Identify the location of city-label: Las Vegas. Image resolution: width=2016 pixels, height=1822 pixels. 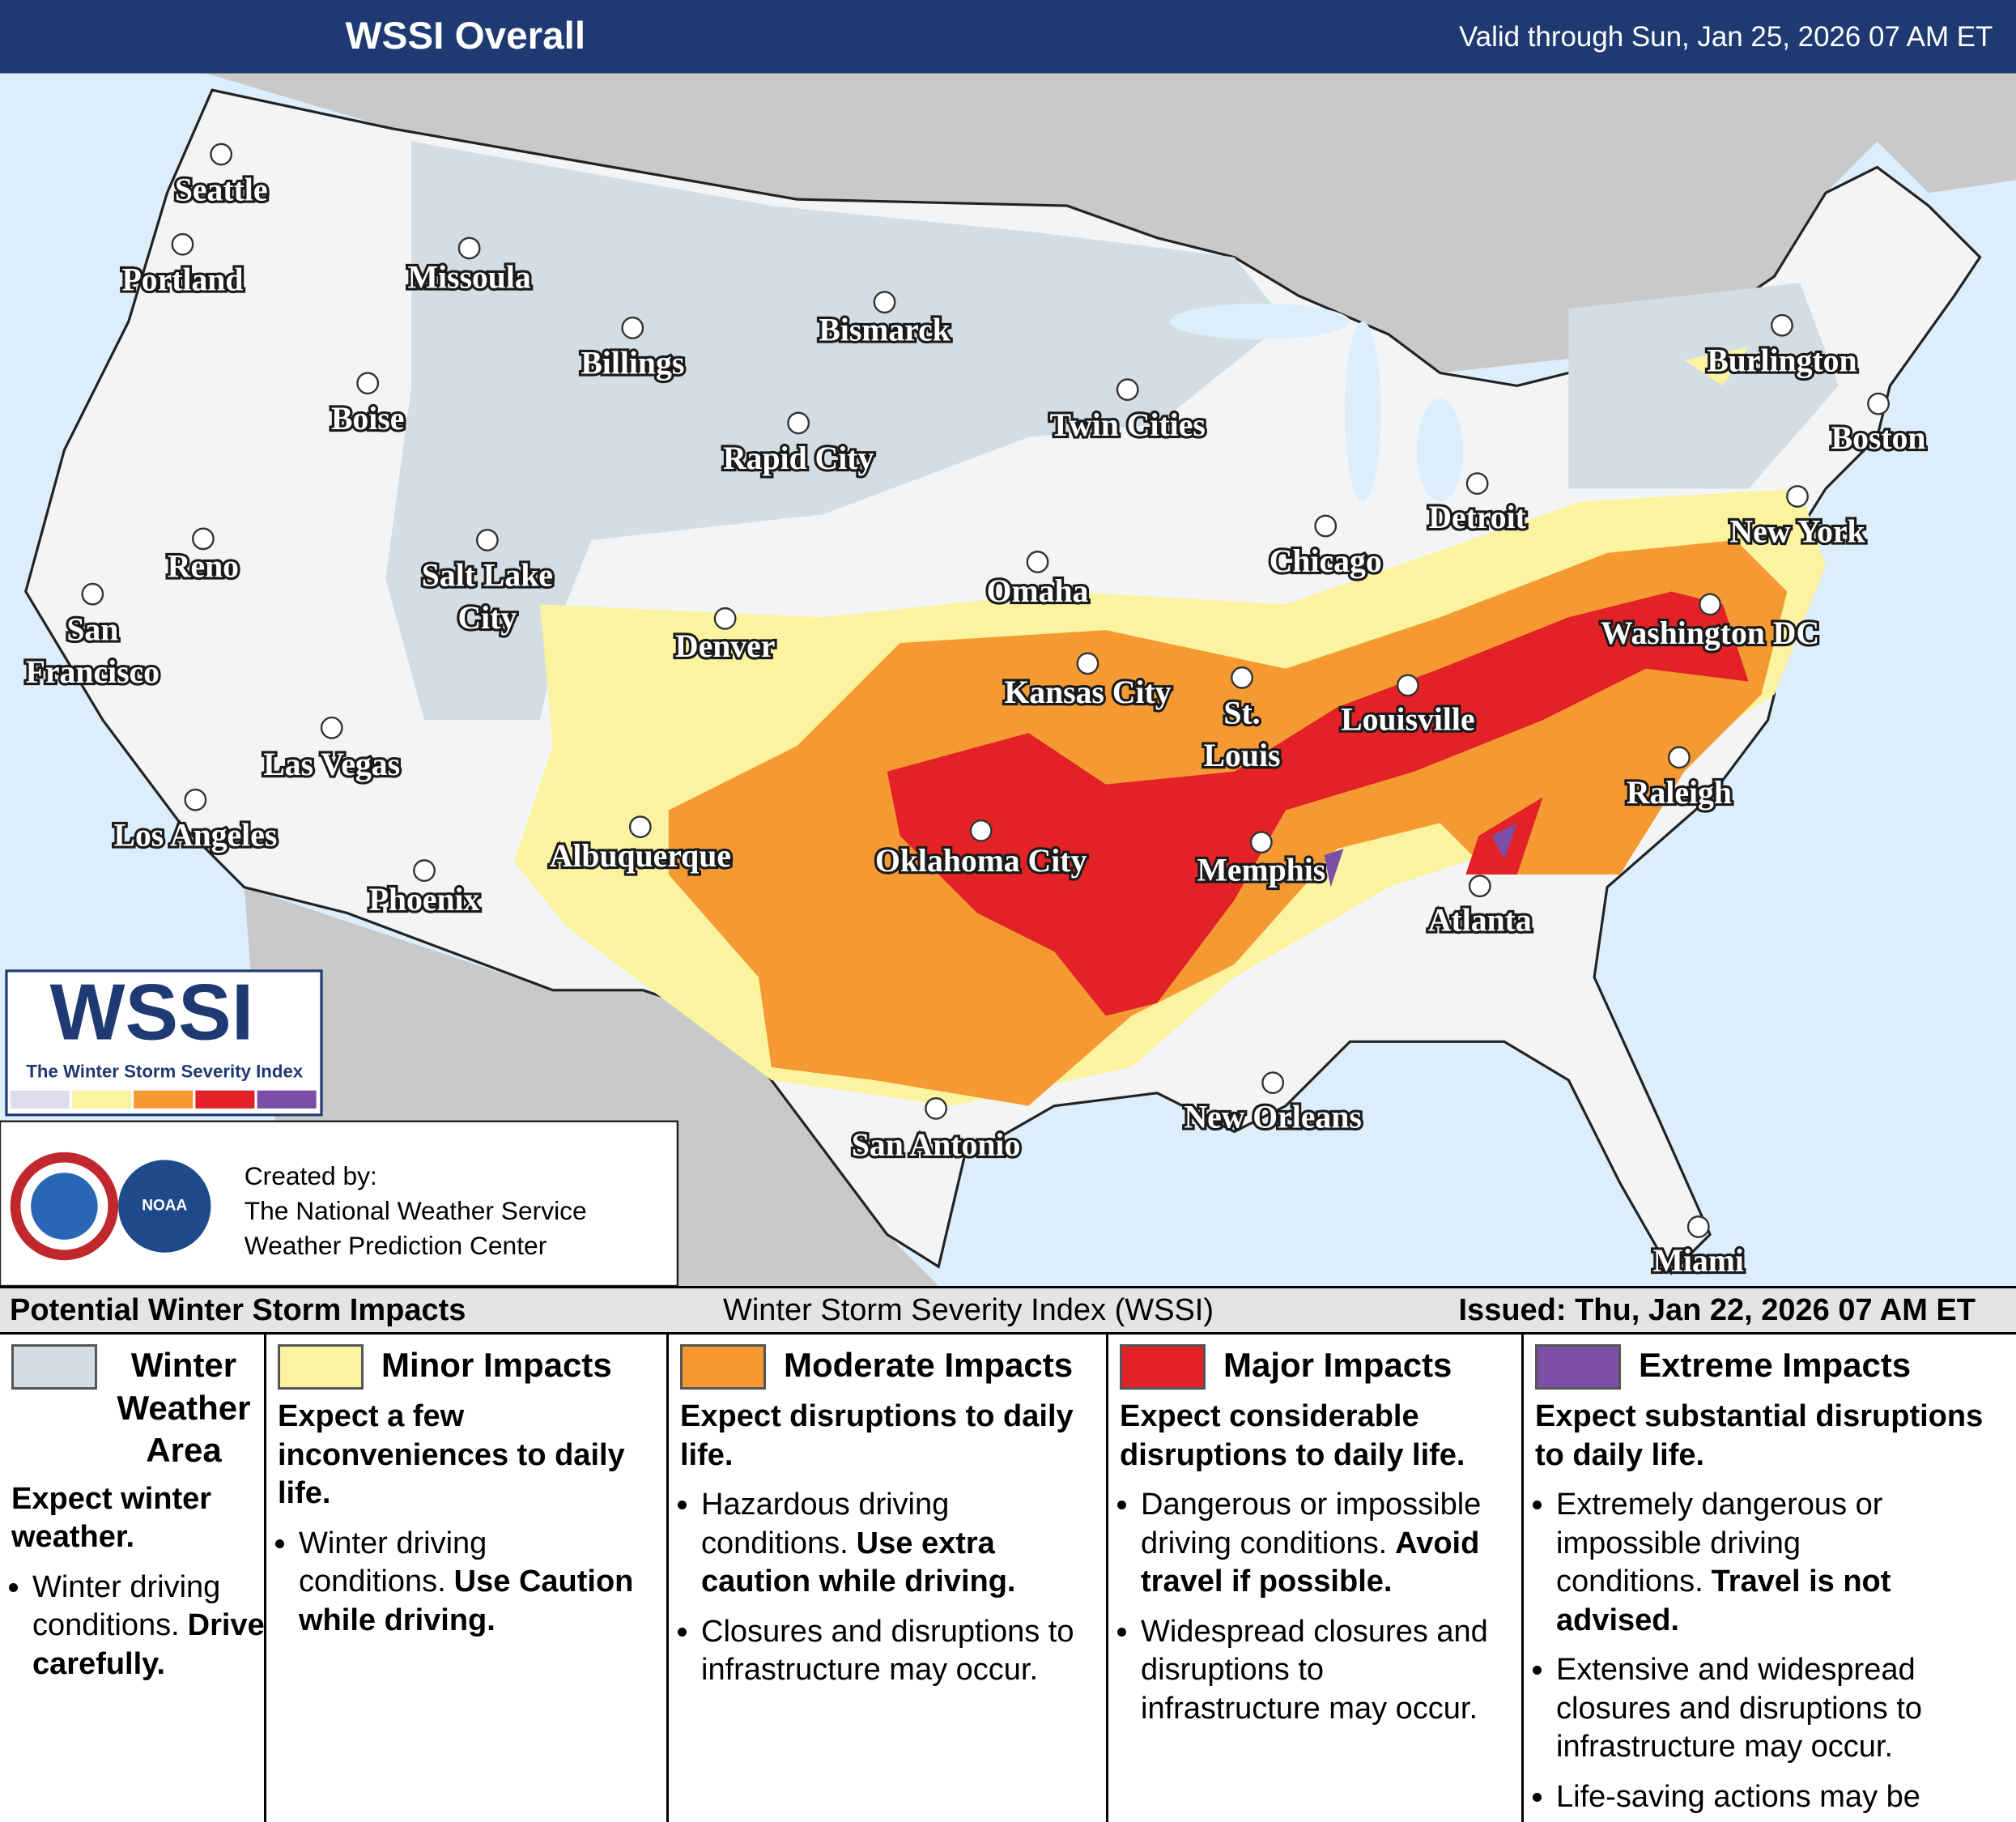
(331, 764).